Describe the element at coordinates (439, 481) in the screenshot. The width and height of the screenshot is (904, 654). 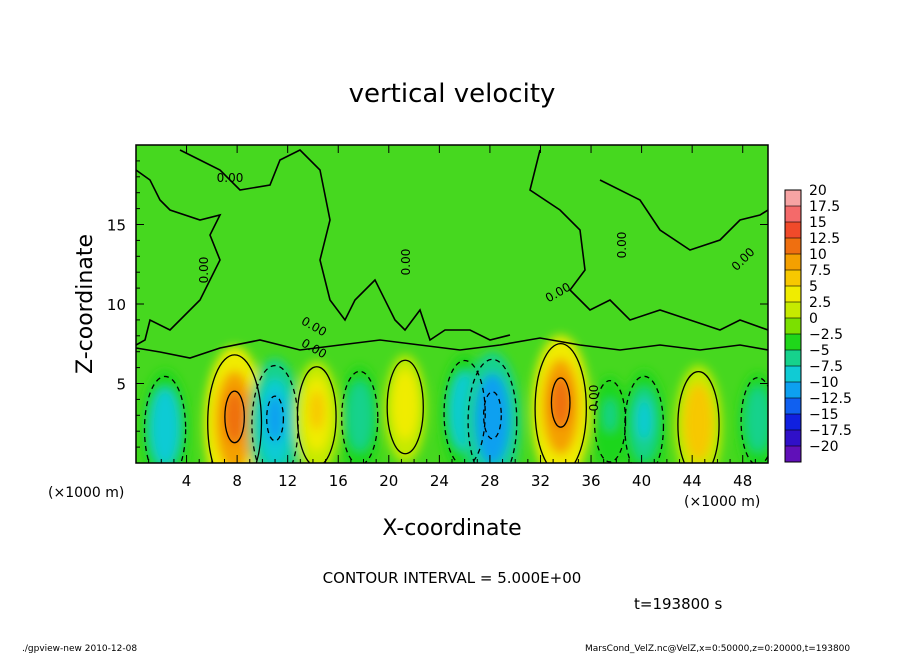
I see `x-tick-label: 24` at that location.